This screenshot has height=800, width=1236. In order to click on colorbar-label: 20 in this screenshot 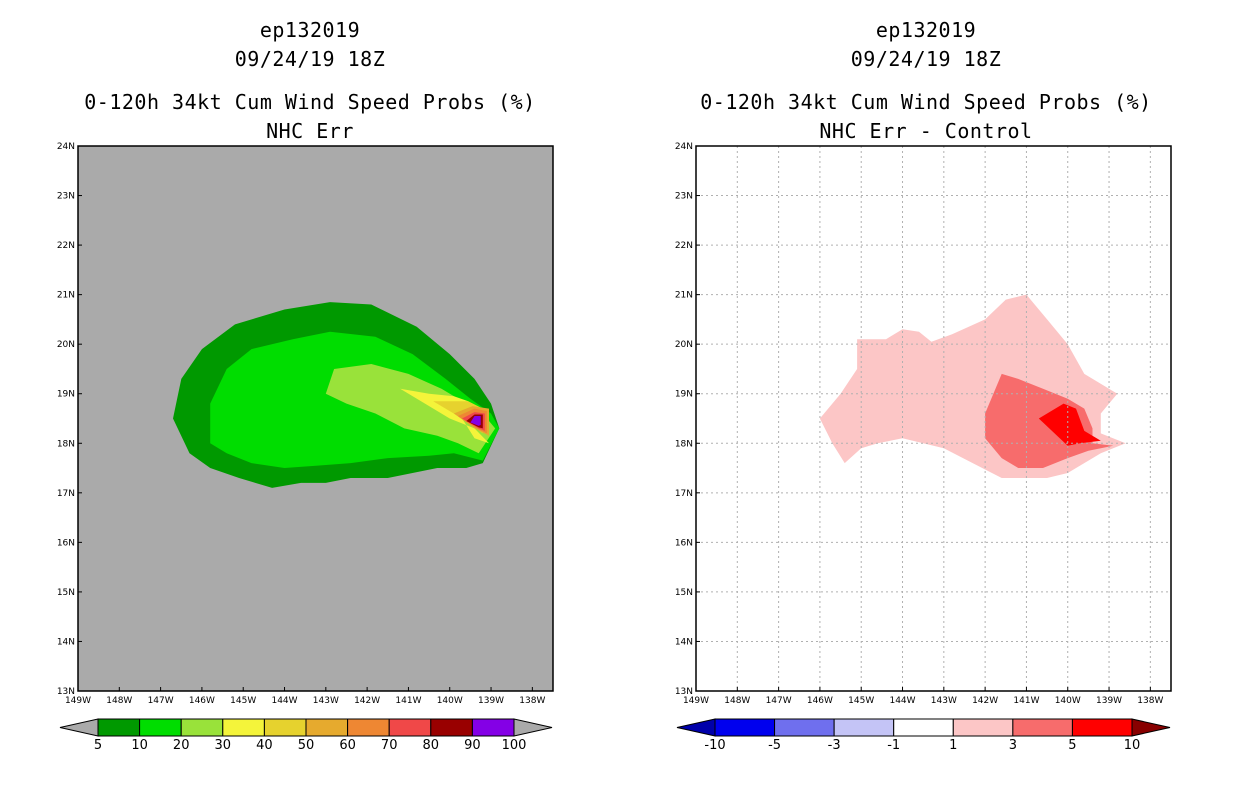, I will do `click(181, 745)`.